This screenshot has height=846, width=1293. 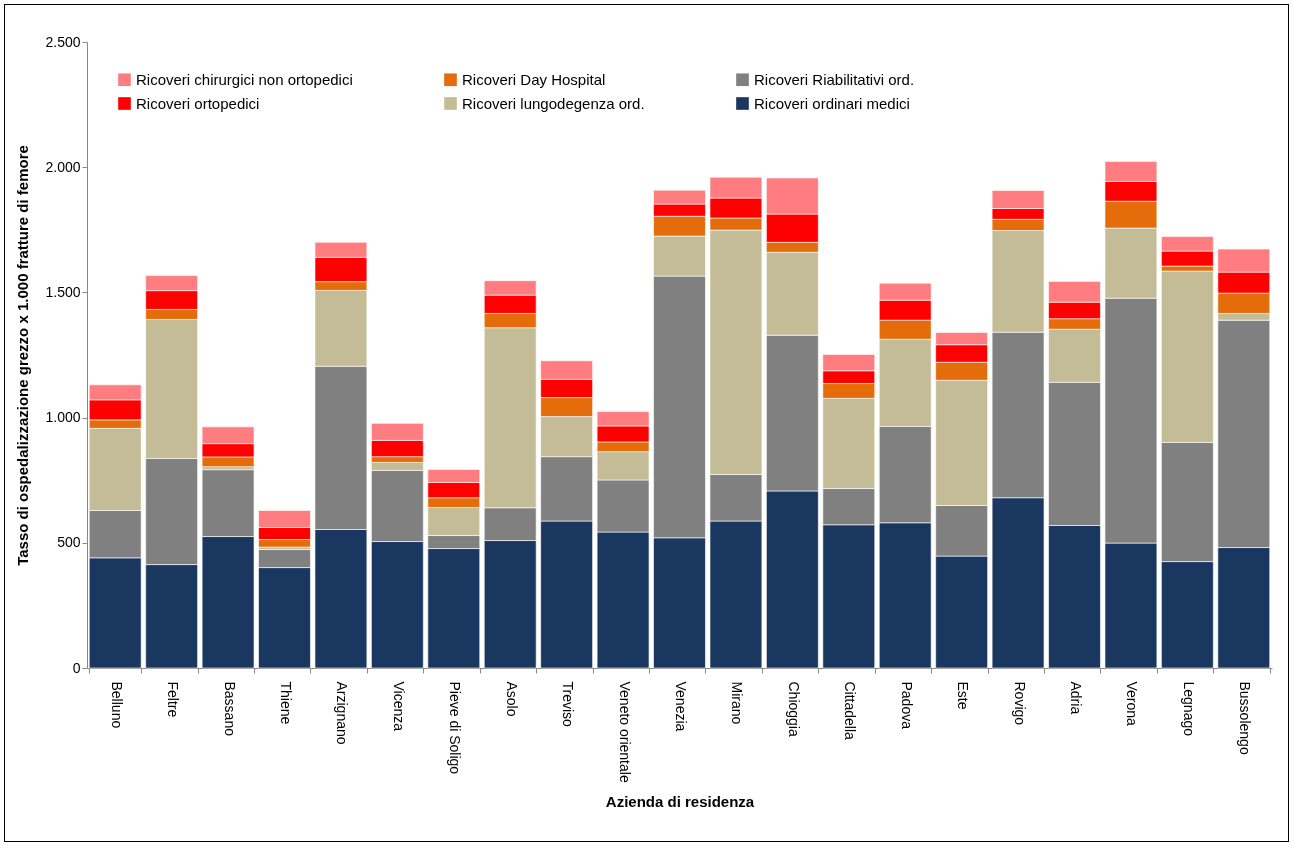 What do you see at coordinates (1245, 718) in the screenshot?
I see `x-tick-label: Bussolengo` at bounding box center [1245, 718].